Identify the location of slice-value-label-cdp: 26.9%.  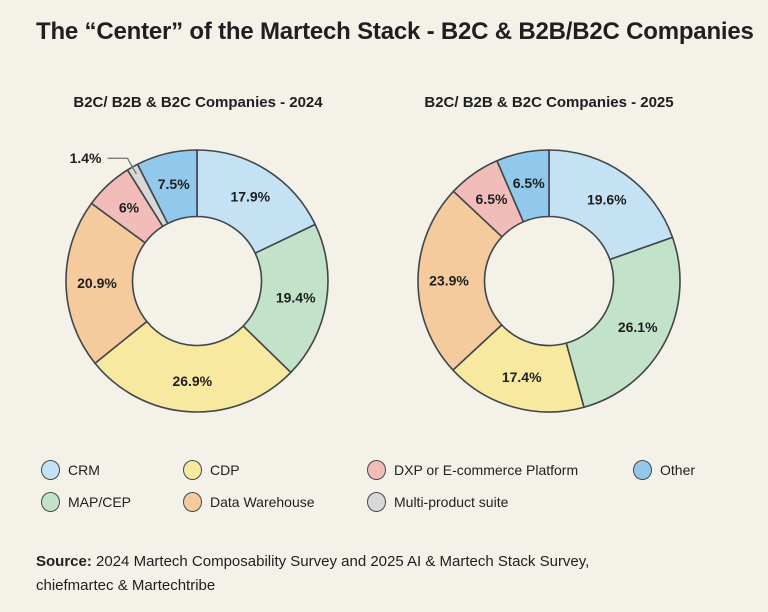
(192, 381).